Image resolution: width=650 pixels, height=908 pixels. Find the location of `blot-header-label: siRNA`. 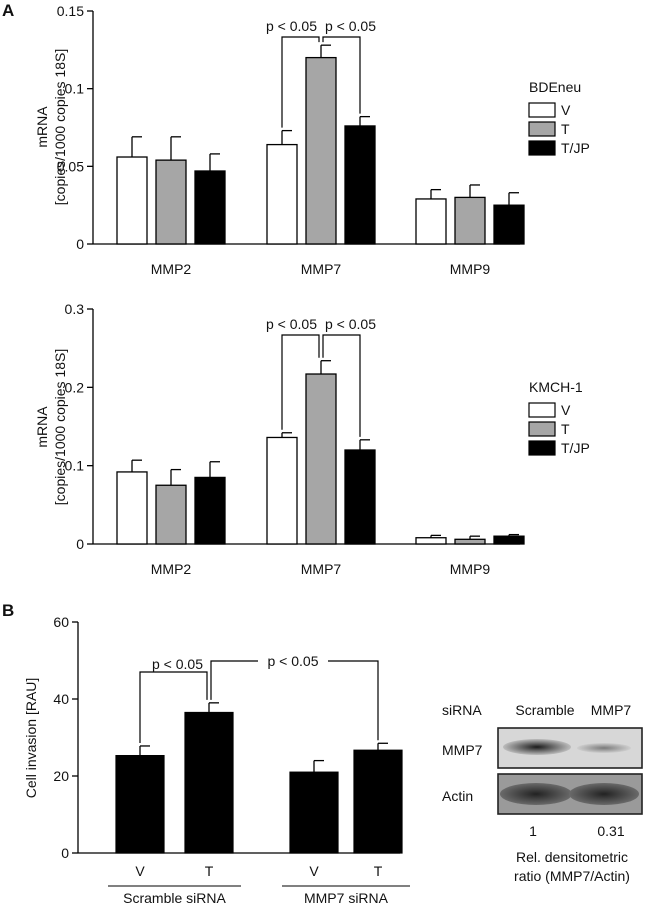

blot-header-label: siRNA is located at coordinates (462, 710).